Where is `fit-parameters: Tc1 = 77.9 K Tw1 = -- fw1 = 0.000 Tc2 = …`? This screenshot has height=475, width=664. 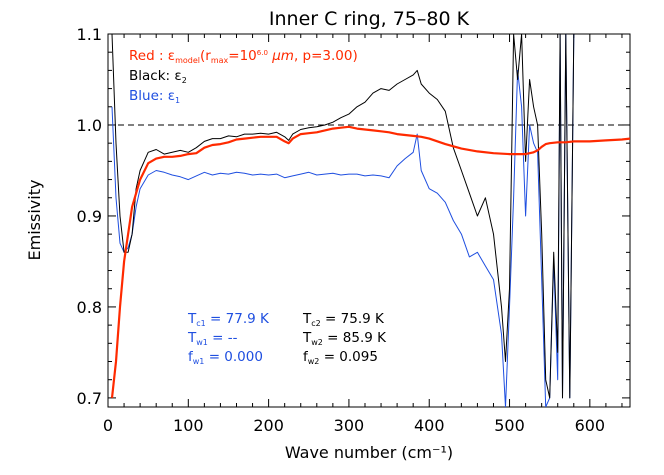
fit-parameters: Tc1 = 77.9 K Tw1 = -- fw1 = 0.000 Tc2 = … is located at coordinates (287, 338).